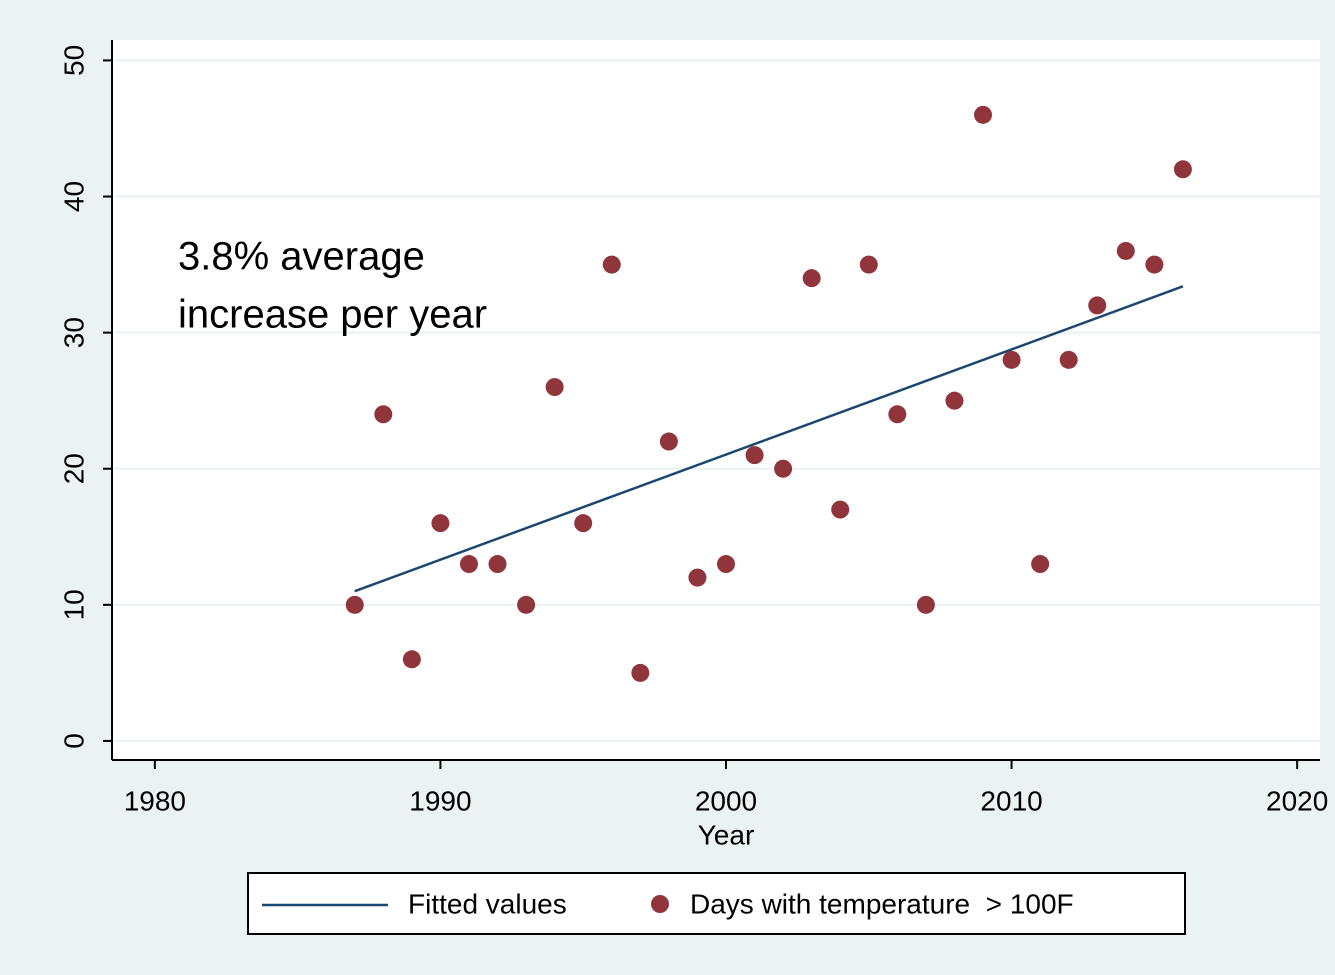 The height and width of the screenshot is (975, 1335). What do you see at coordinates (1011, 800) in the screenshot?
I see `x-tick-label: 2010` at bounding box center [1011, 800].